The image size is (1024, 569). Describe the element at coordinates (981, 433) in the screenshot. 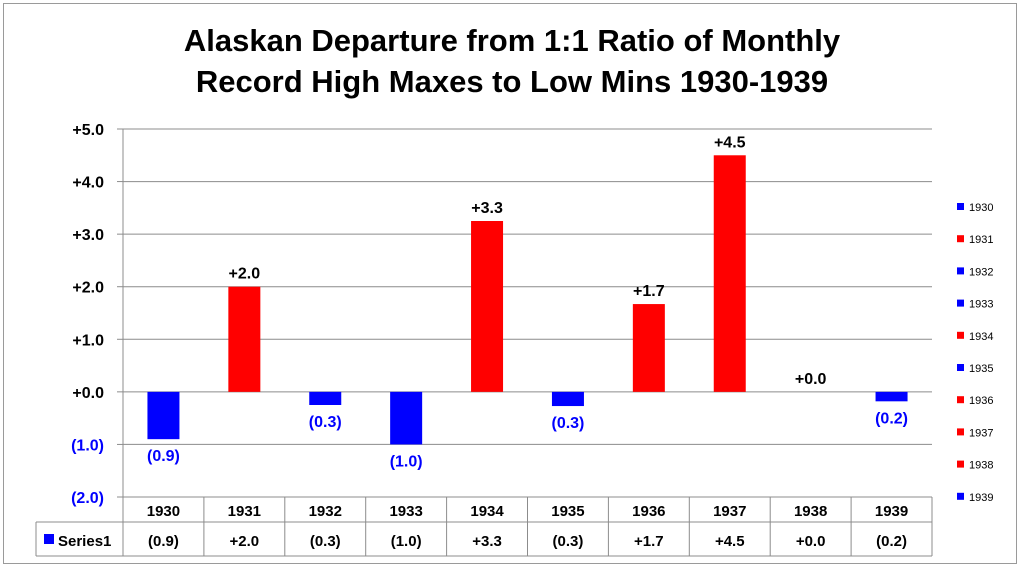

I see `legend-label: 1937` at that location.